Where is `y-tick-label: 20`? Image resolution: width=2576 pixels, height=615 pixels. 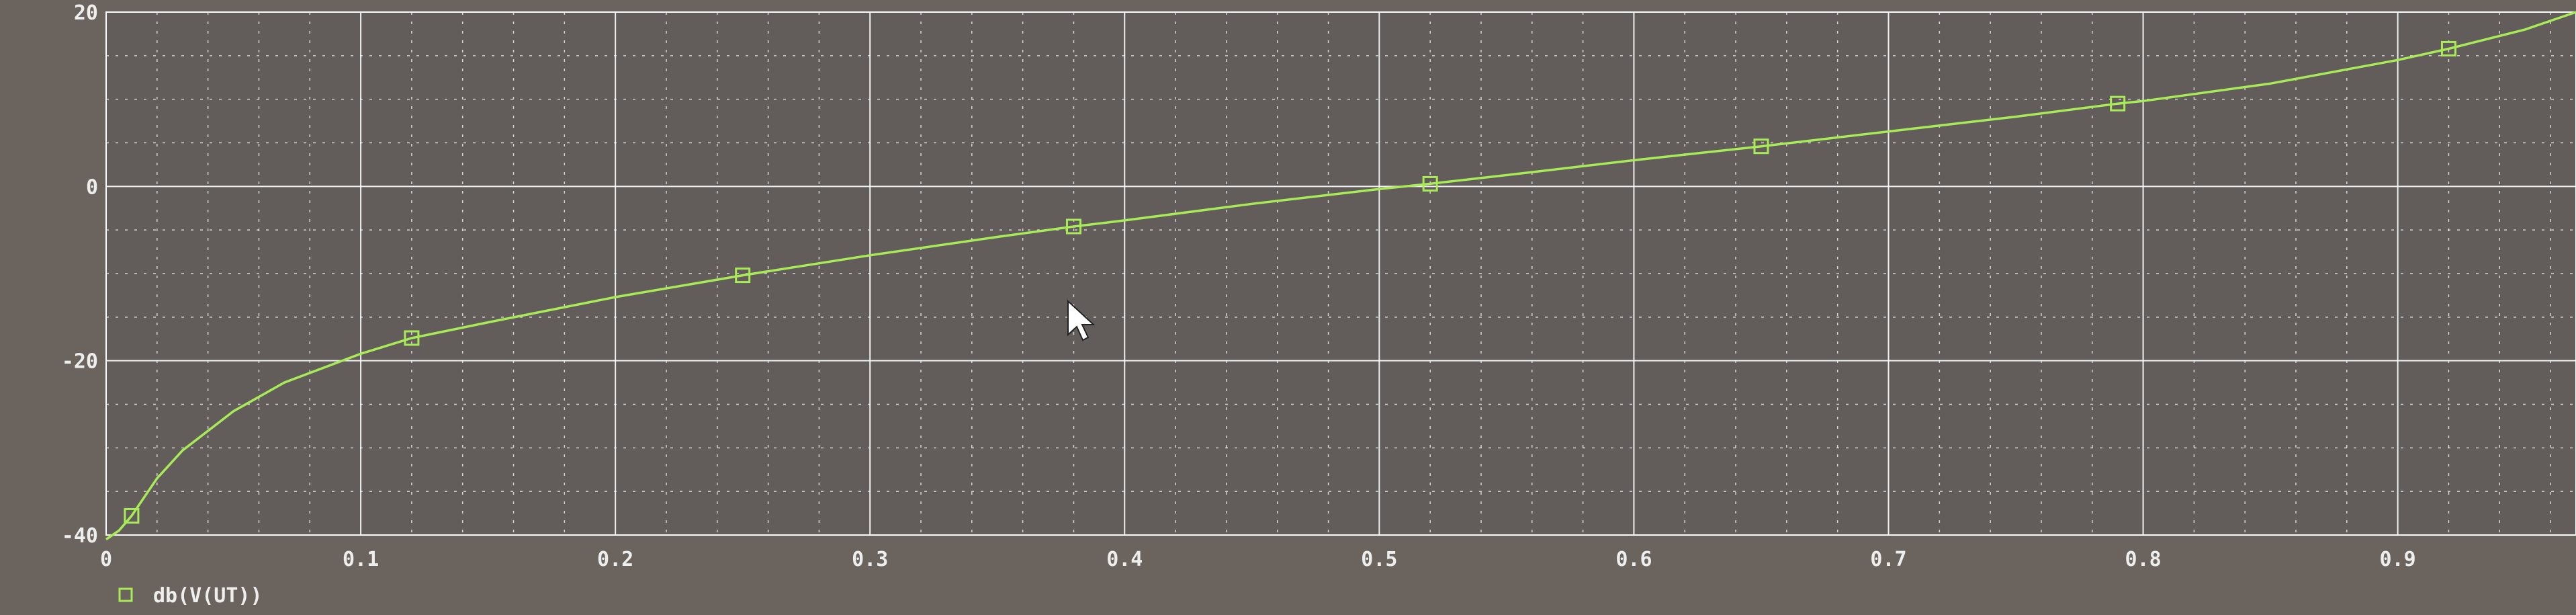
y-tick-label: 20 is located at coordinates (86, 13).